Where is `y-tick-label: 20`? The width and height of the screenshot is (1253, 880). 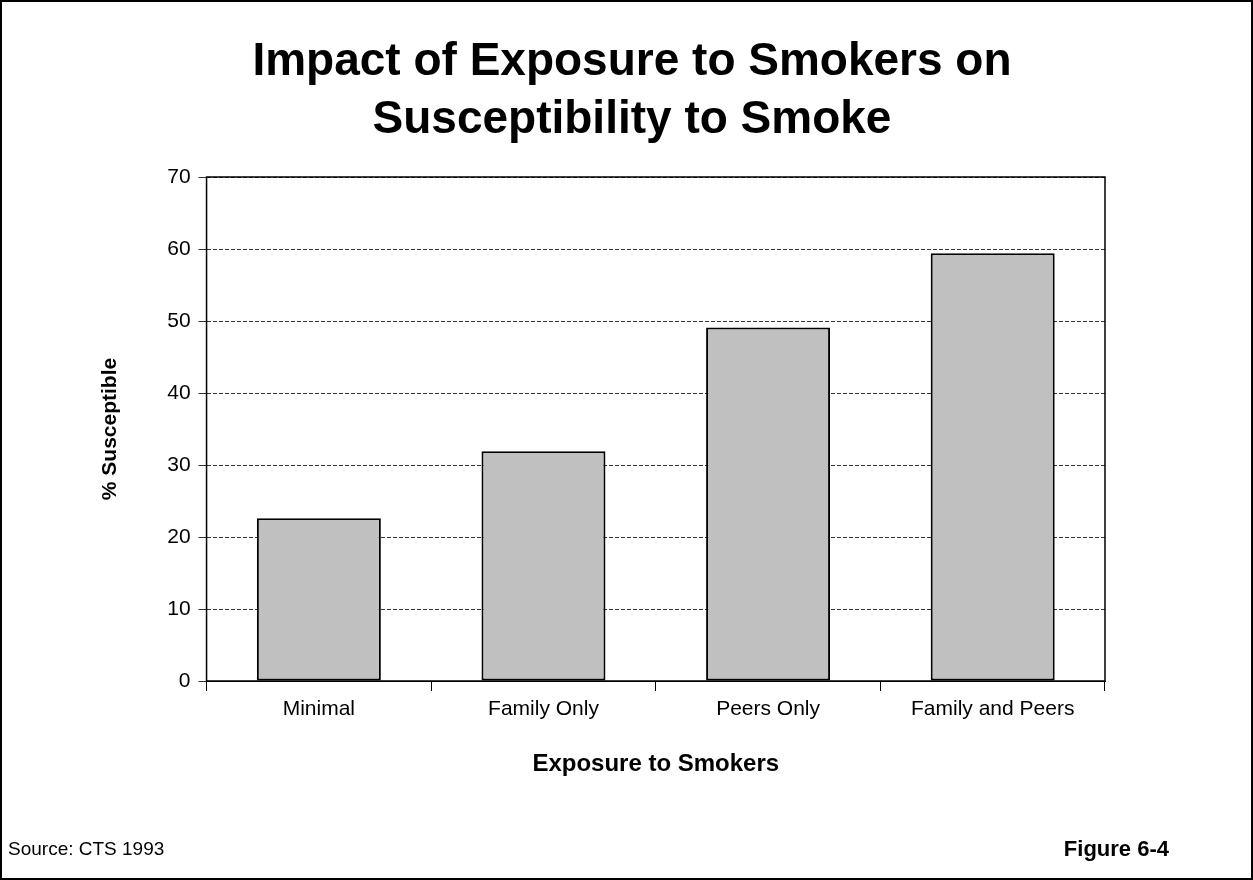 y-tick-label: 20 is located at coordinates (179, 535).